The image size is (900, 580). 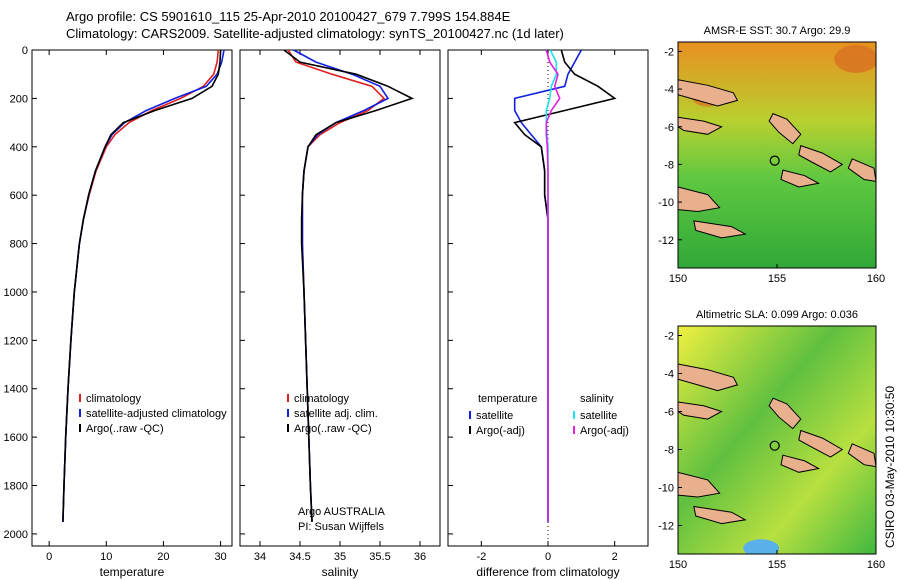 I want to click on x-tick-label: 35.5, so click(x=379, y=557).